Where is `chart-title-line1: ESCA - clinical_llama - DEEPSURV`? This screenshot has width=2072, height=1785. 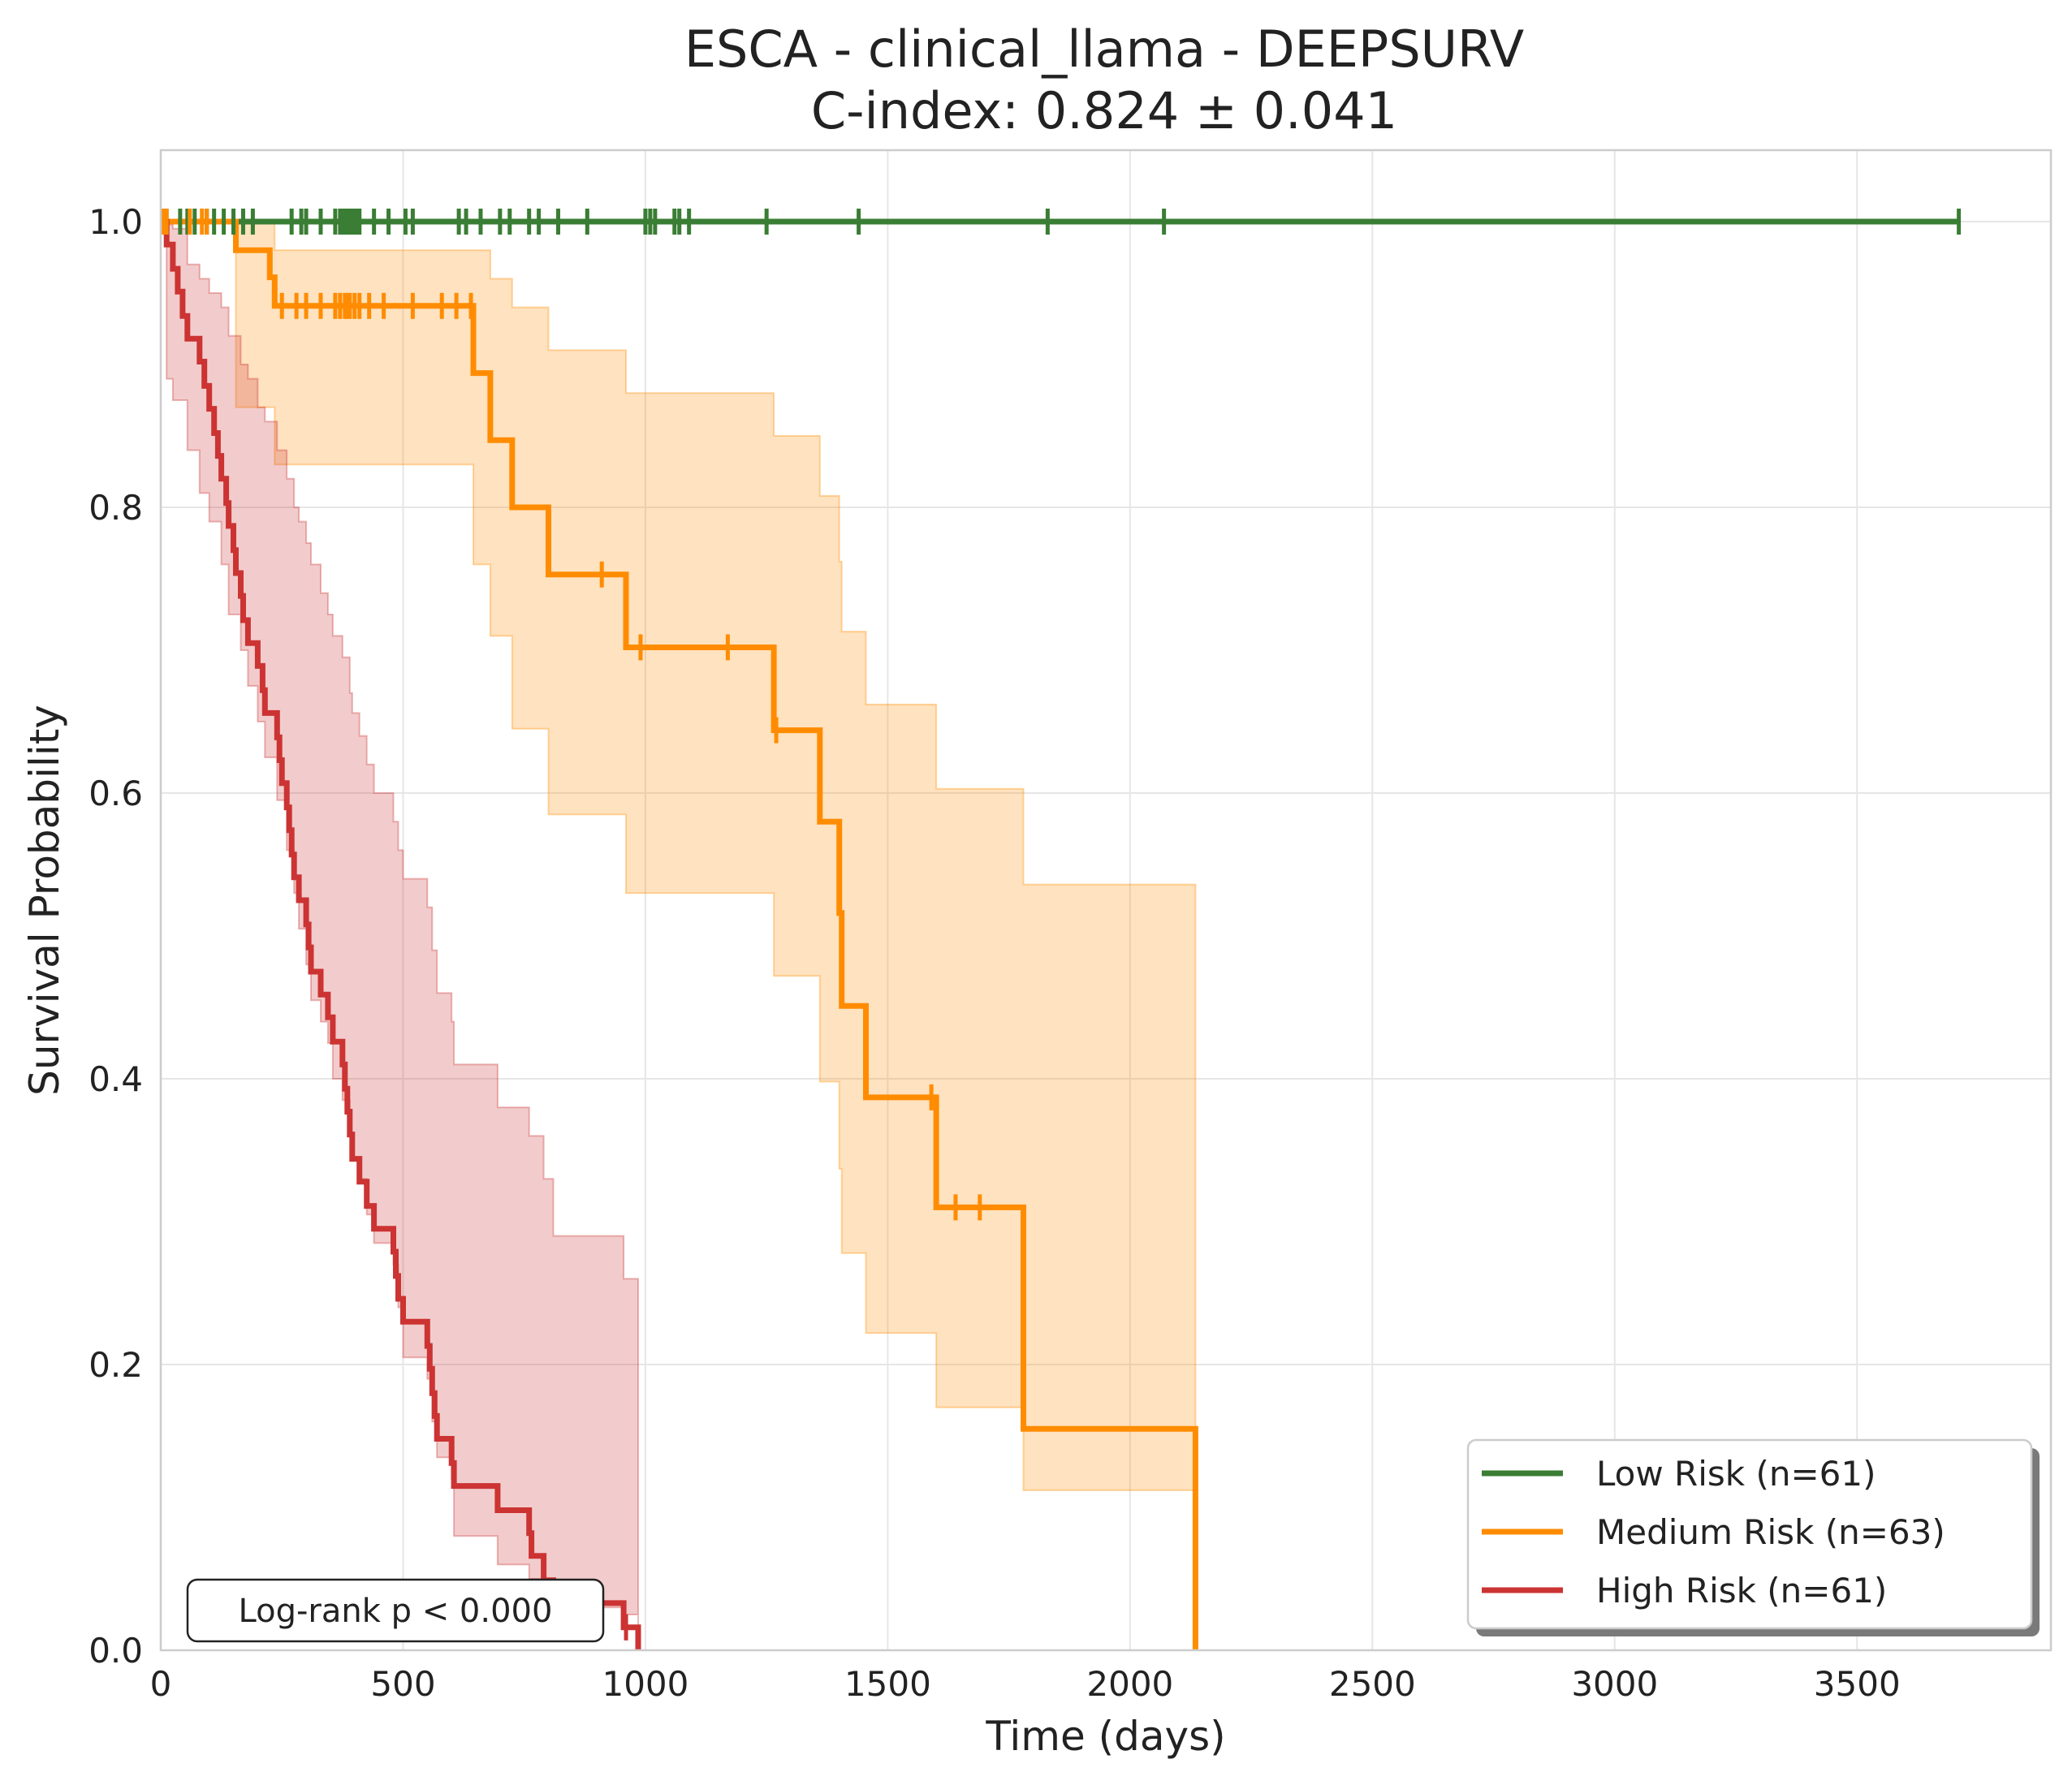 chart-title-line1: ESCA - clinical_llama - DEEPSURV is located at coordinates (1104, 49).